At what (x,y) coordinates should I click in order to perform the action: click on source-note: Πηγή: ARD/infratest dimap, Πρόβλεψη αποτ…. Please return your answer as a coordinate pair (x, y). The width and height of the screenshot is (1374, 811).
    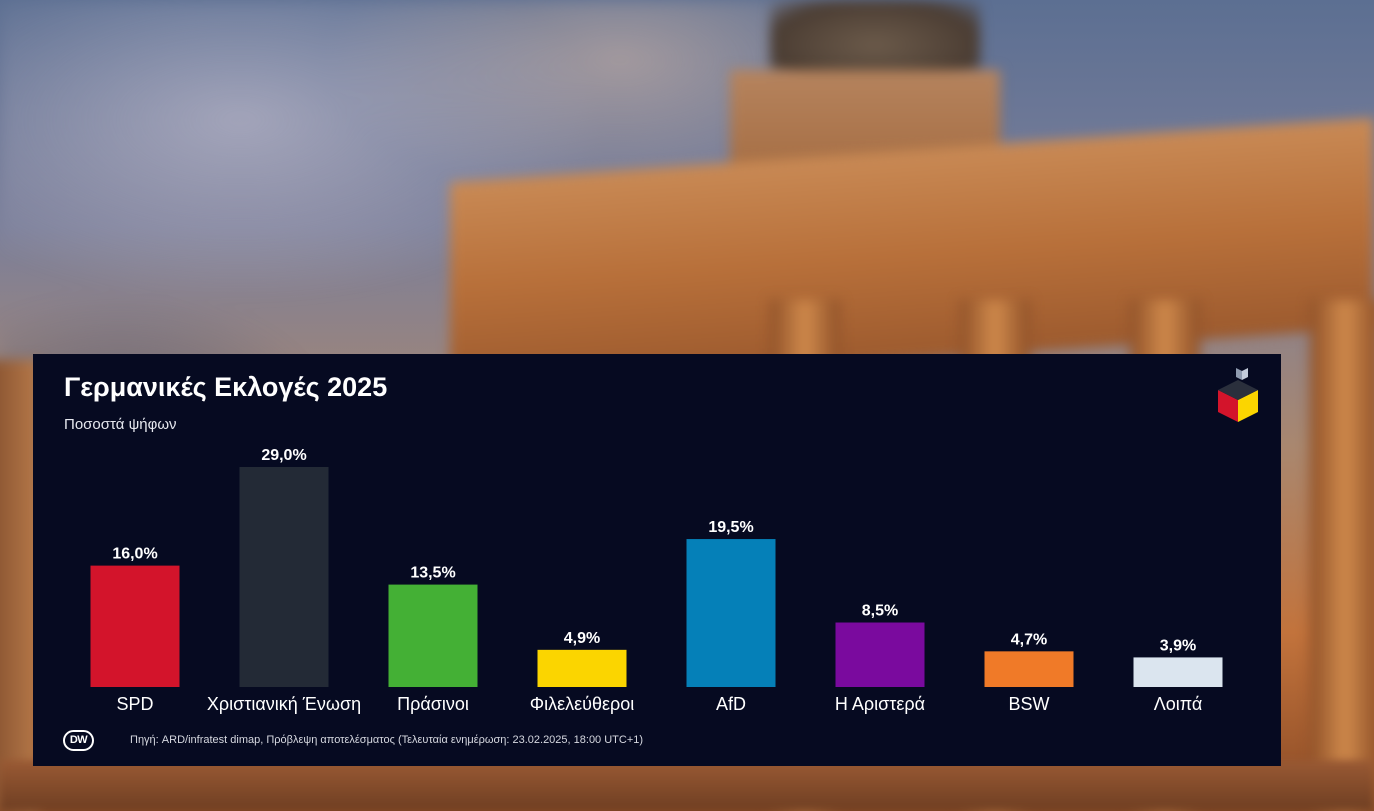
    Looking at the image, I should click on (387, 740).